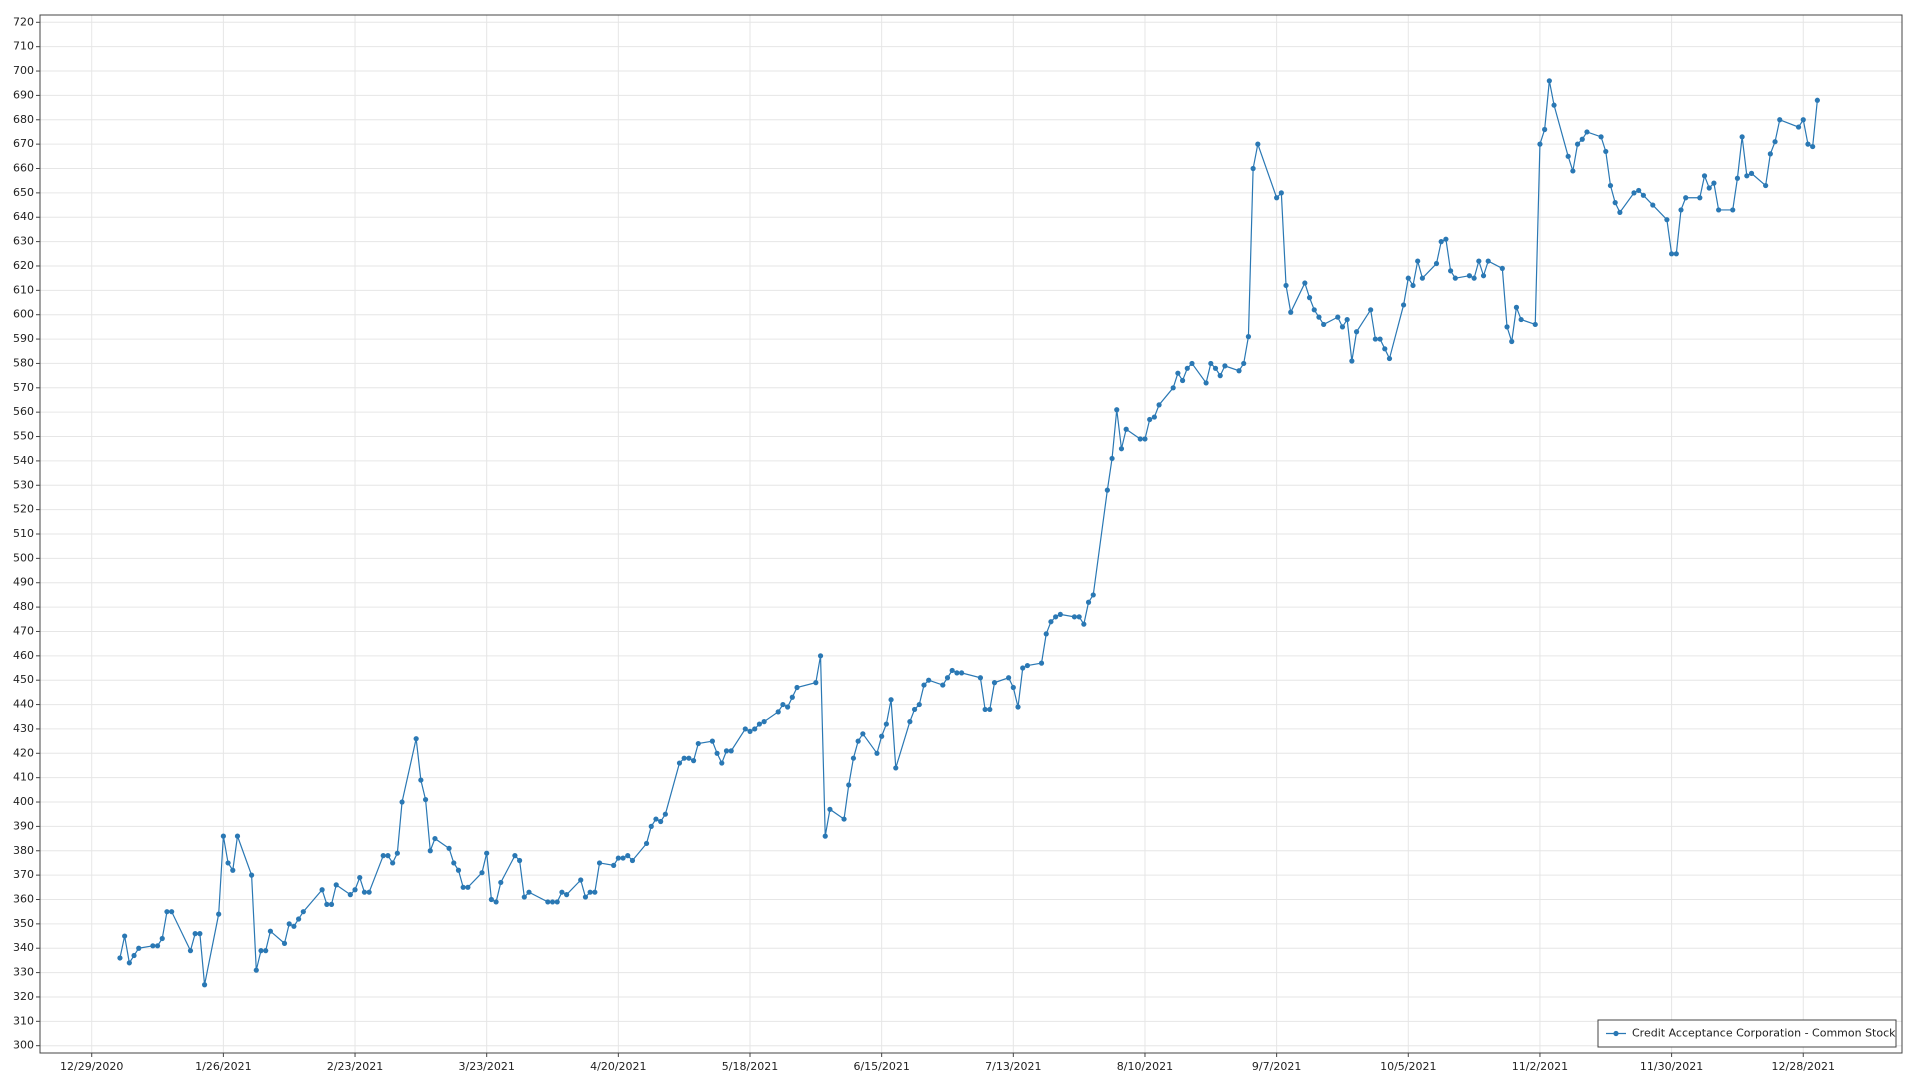 This screenshot has width=1920, height=1084. What do you see at coordinates (23, 241) in the screenshot?
I see `y-tick-label: 630` at bounding box center [23, 241].